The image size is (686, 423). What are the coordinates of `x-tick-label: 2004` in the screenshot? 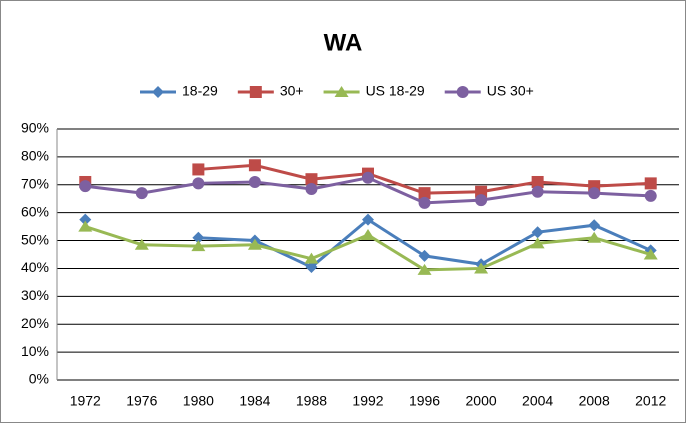 It's located at (537, 401).